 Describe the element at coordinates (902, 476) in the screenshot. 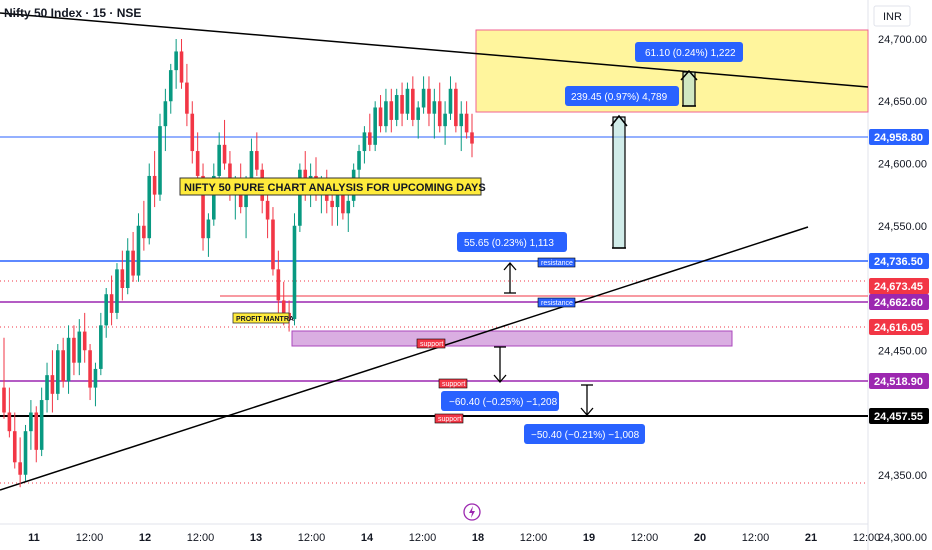

I see `price-tick: 24,350.00` at that location.